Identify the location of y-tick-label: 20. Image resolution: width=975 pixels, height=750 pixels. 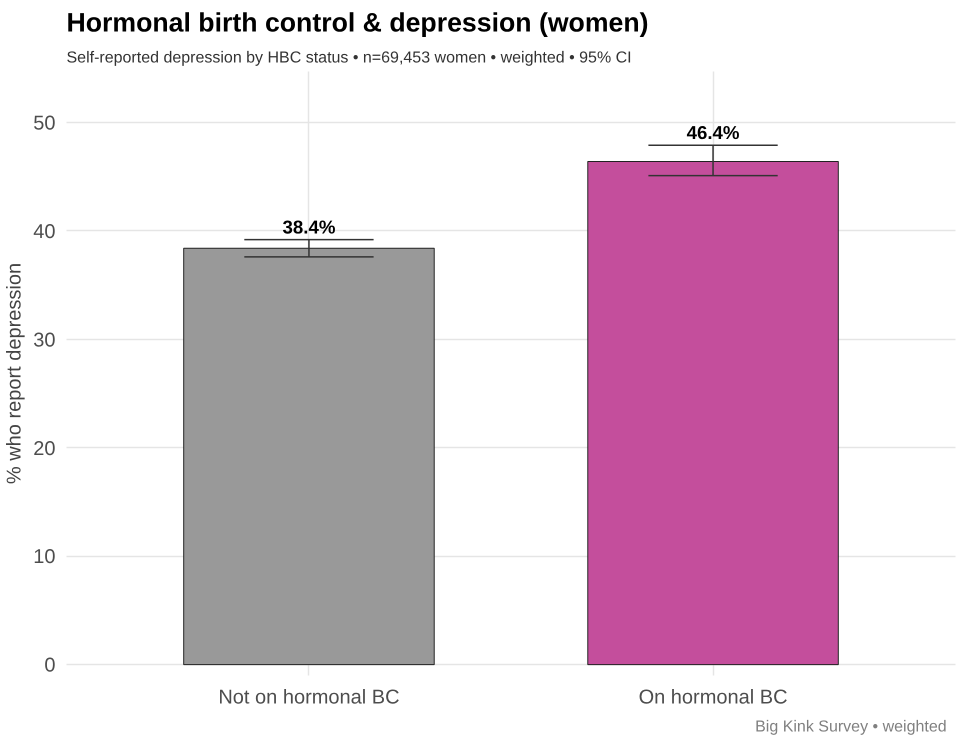
(44, 449).